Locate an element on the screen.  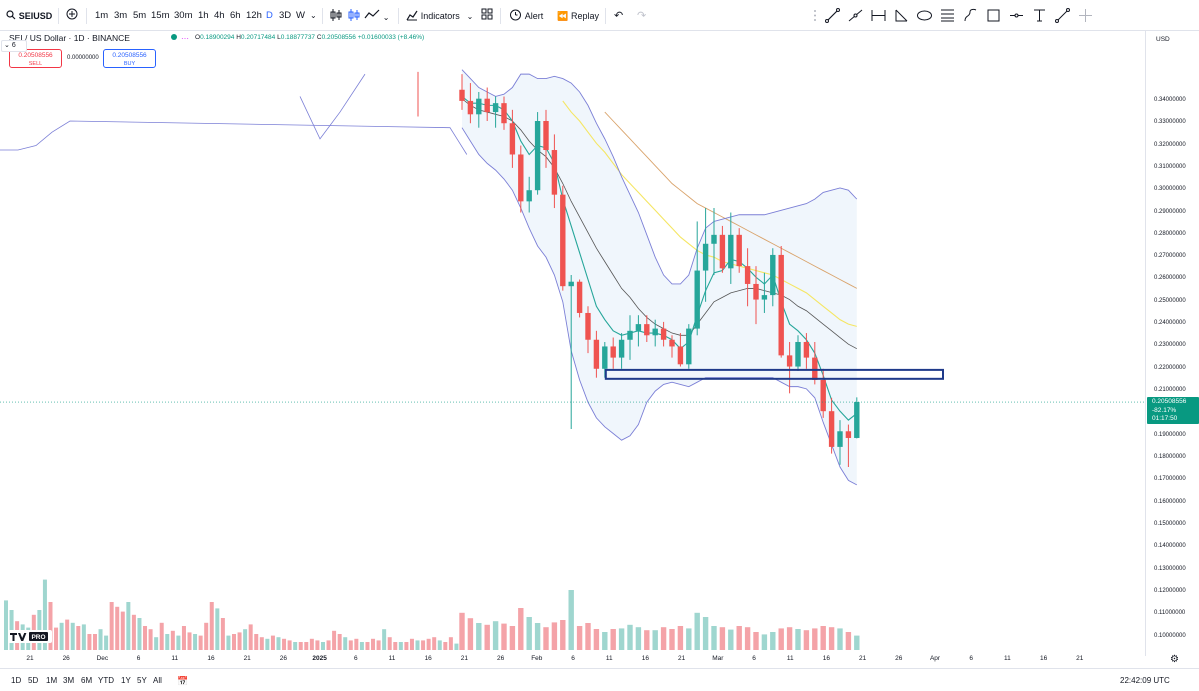
range-1M: 1M is located at coordinates (52, 680).